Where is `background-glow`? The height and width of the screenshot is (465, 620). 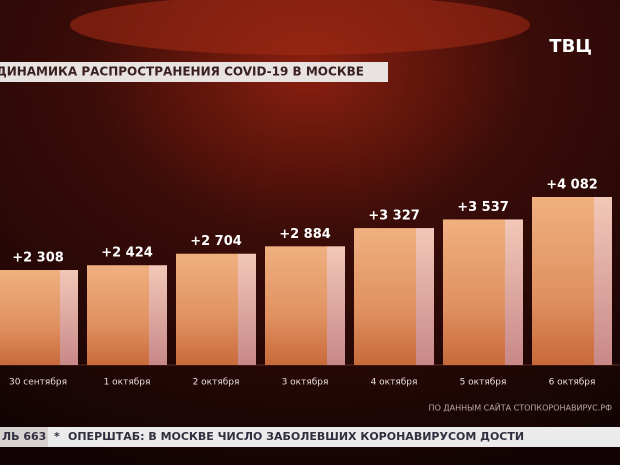 background-glow is located at coordinates (300, 27).